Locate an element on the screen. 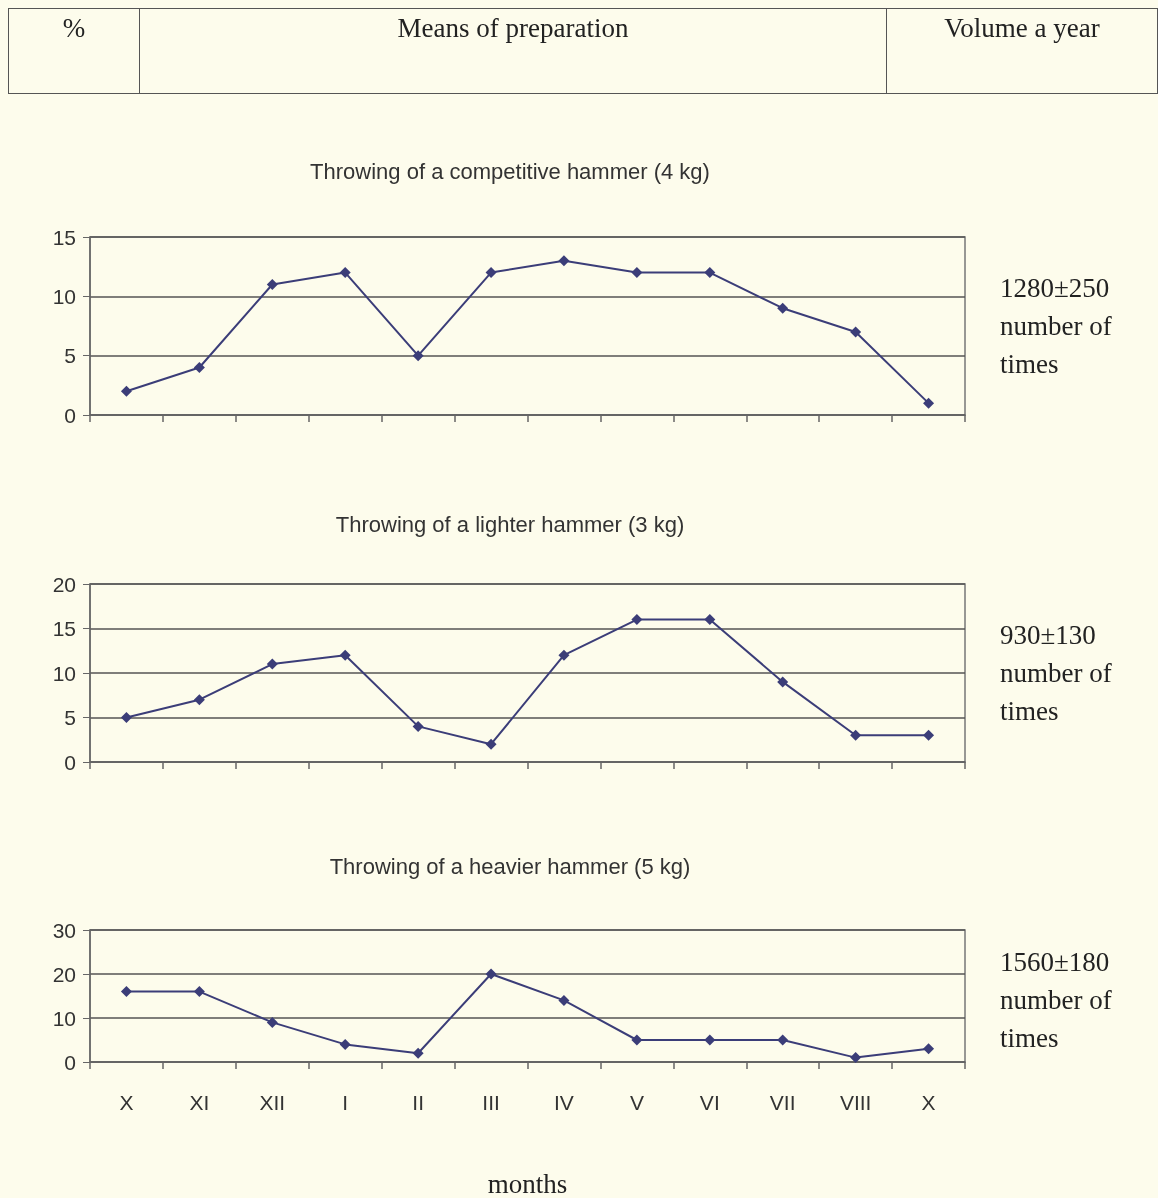 This screenshot has height=1198, width=1158. text: 930±130 number of times is located at coordinates (1056, 673).